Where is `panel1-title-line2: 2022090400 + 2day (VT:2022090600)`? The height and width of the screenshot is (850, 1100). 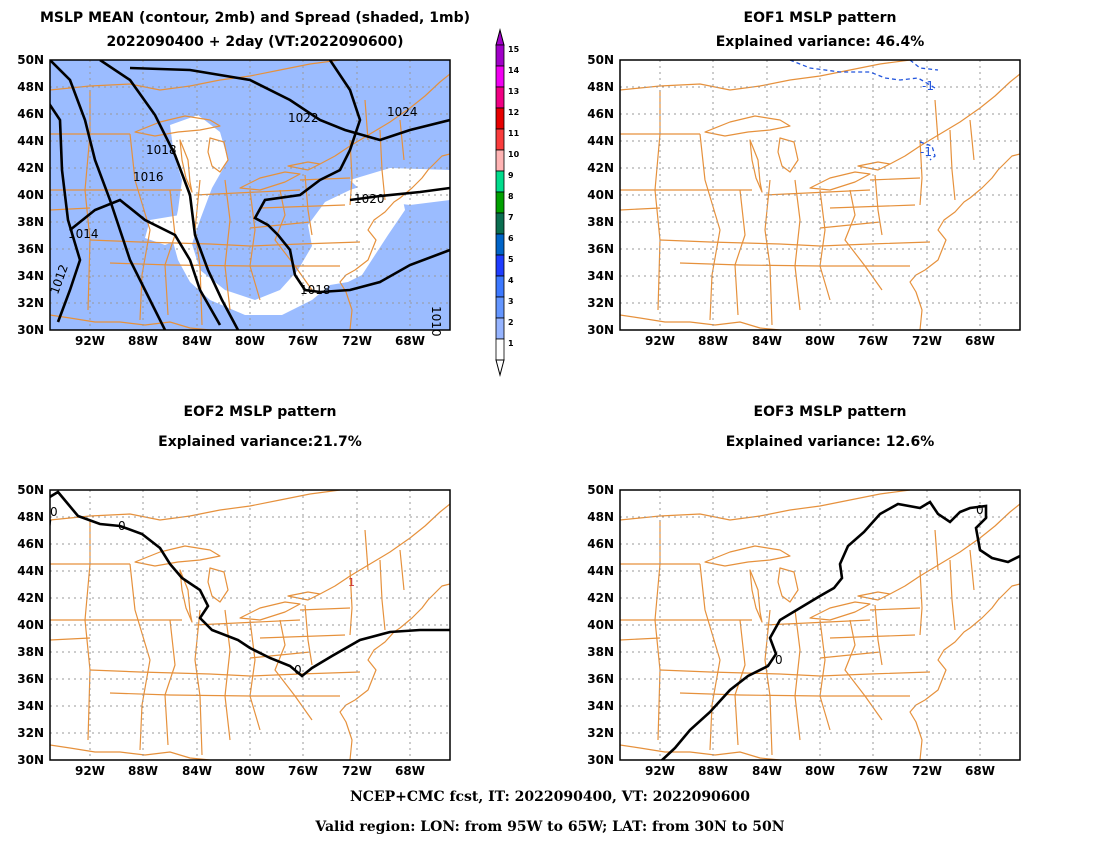 panel1-title-line2: 2022090400 + 2day (VT:2022090600) is located at coordinates (255, 42).